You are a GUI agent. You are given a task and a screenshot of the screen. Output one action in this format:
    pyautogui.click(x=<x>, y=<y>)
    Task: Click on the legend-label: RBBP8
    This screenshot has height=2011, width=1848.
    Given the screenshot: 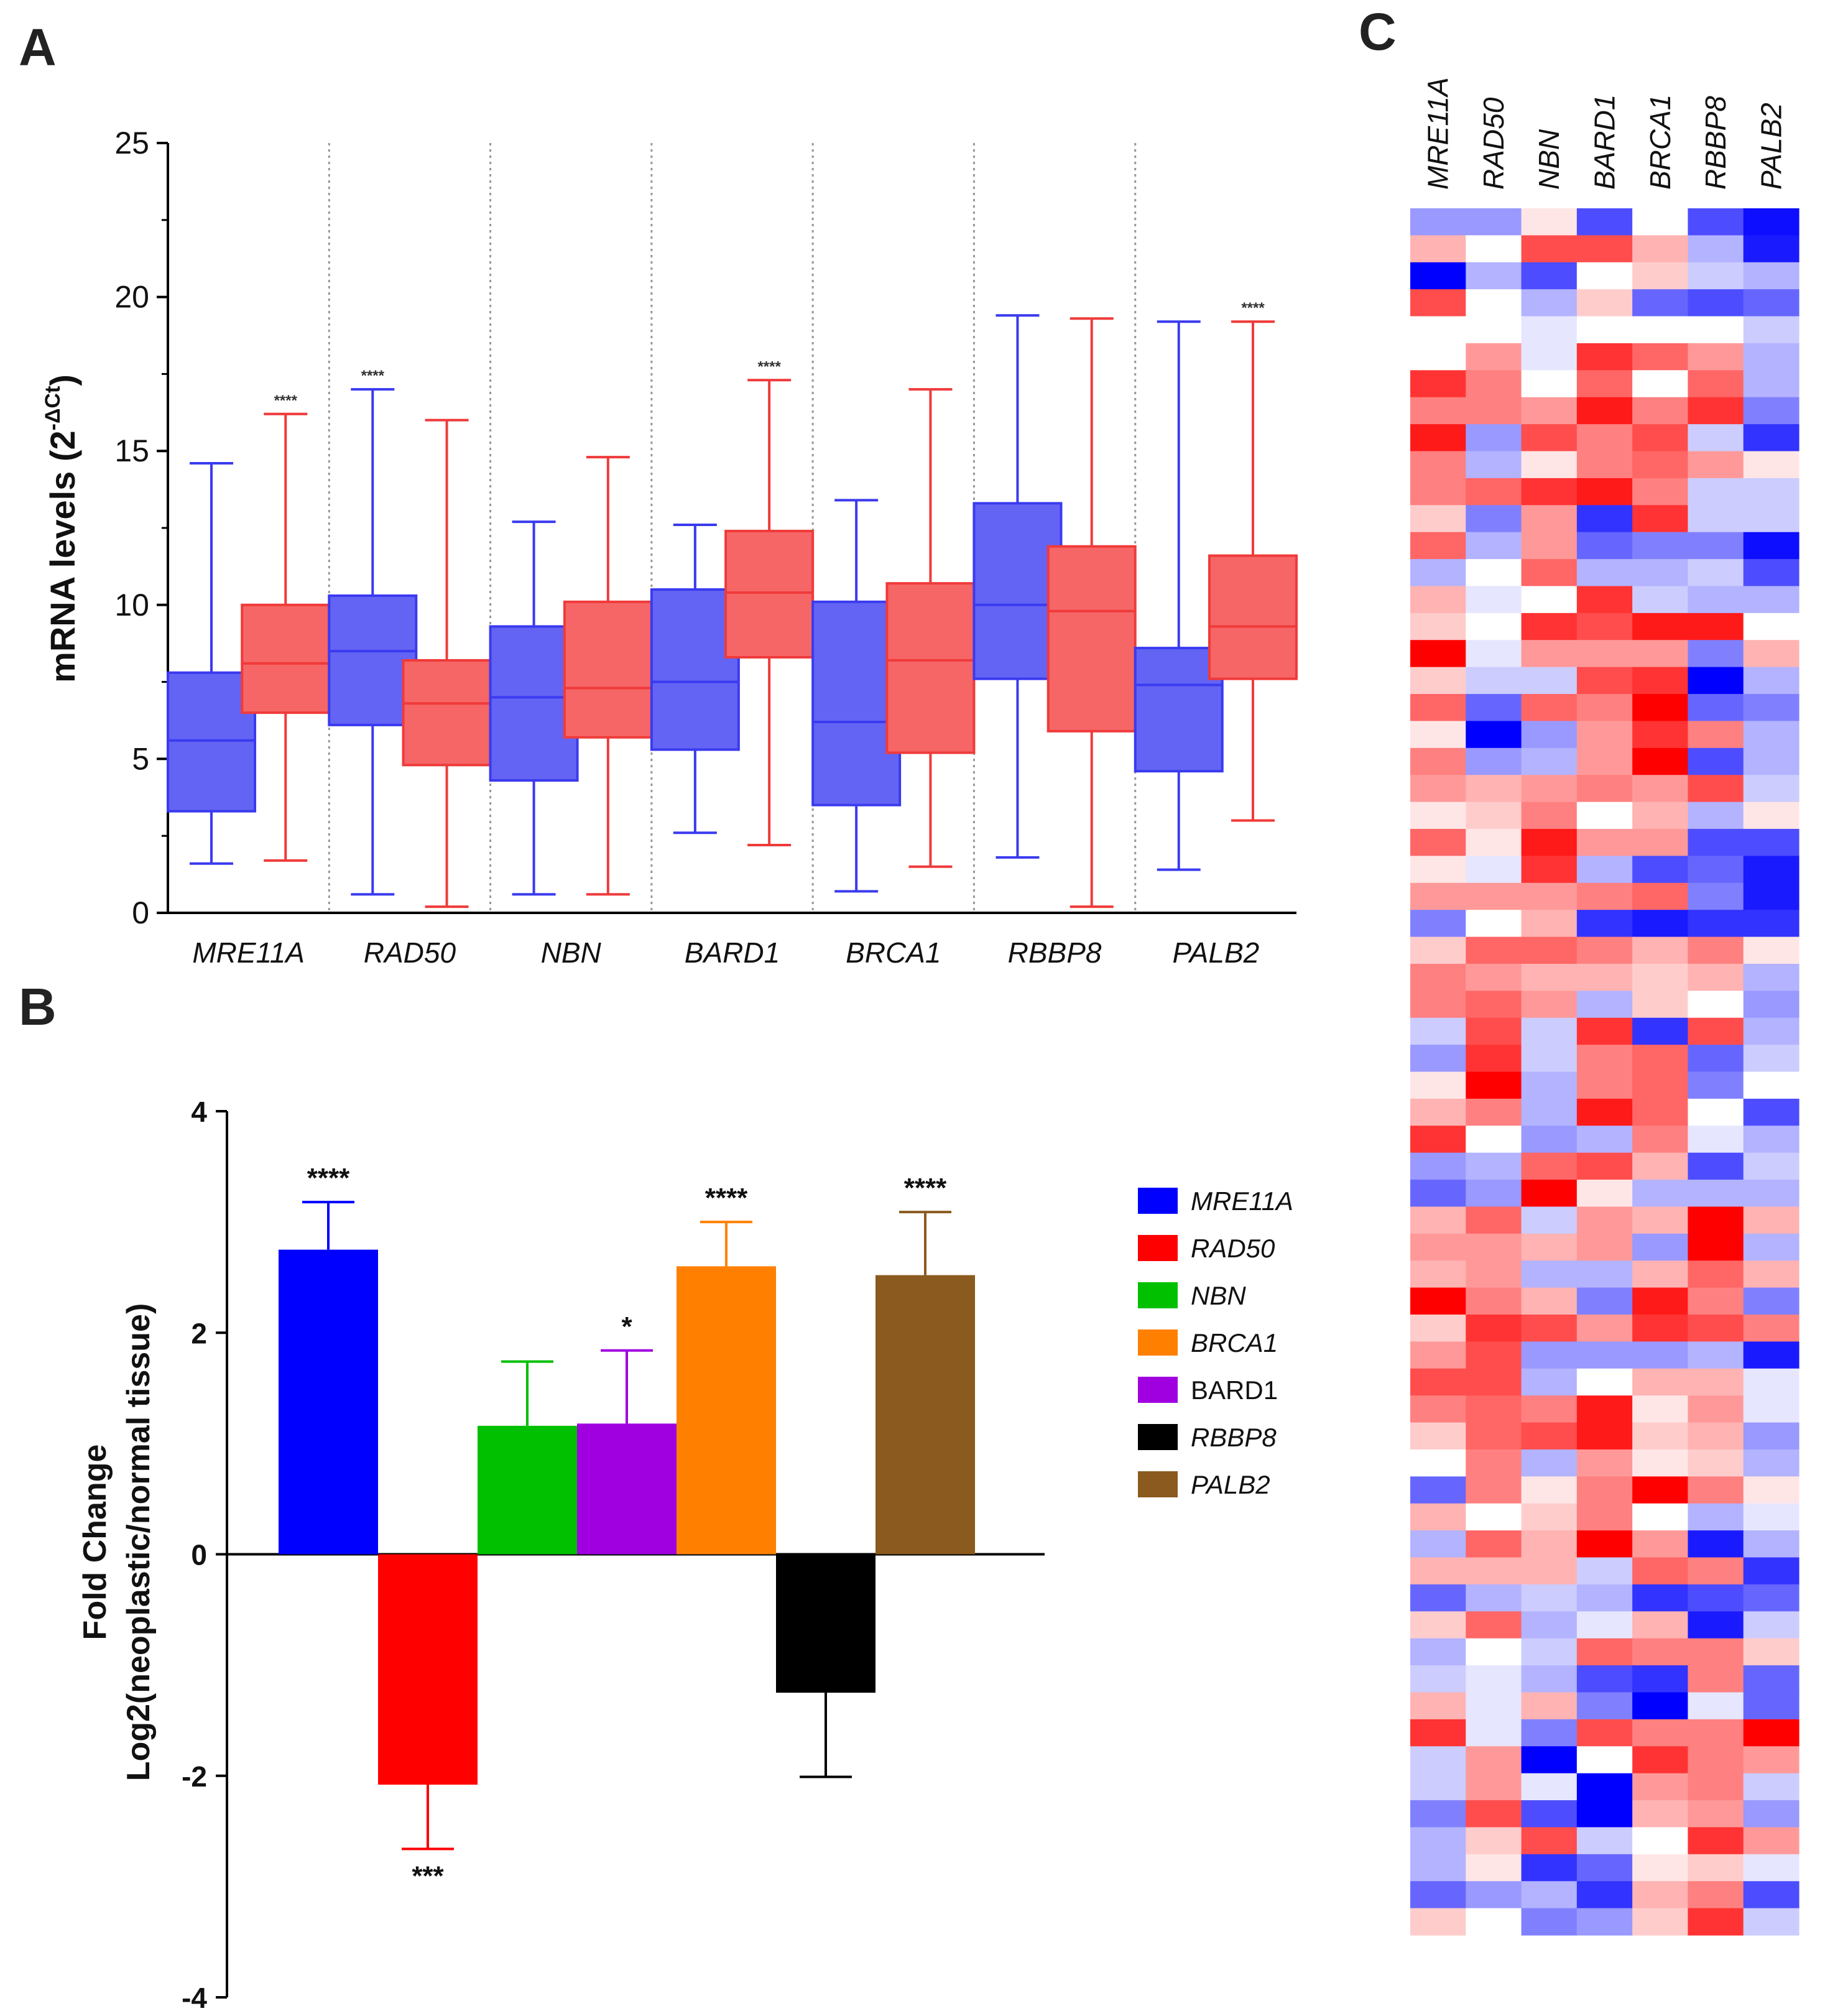 What is the action you would take?
    pyautogui.click(x=1234, y=1437)
    